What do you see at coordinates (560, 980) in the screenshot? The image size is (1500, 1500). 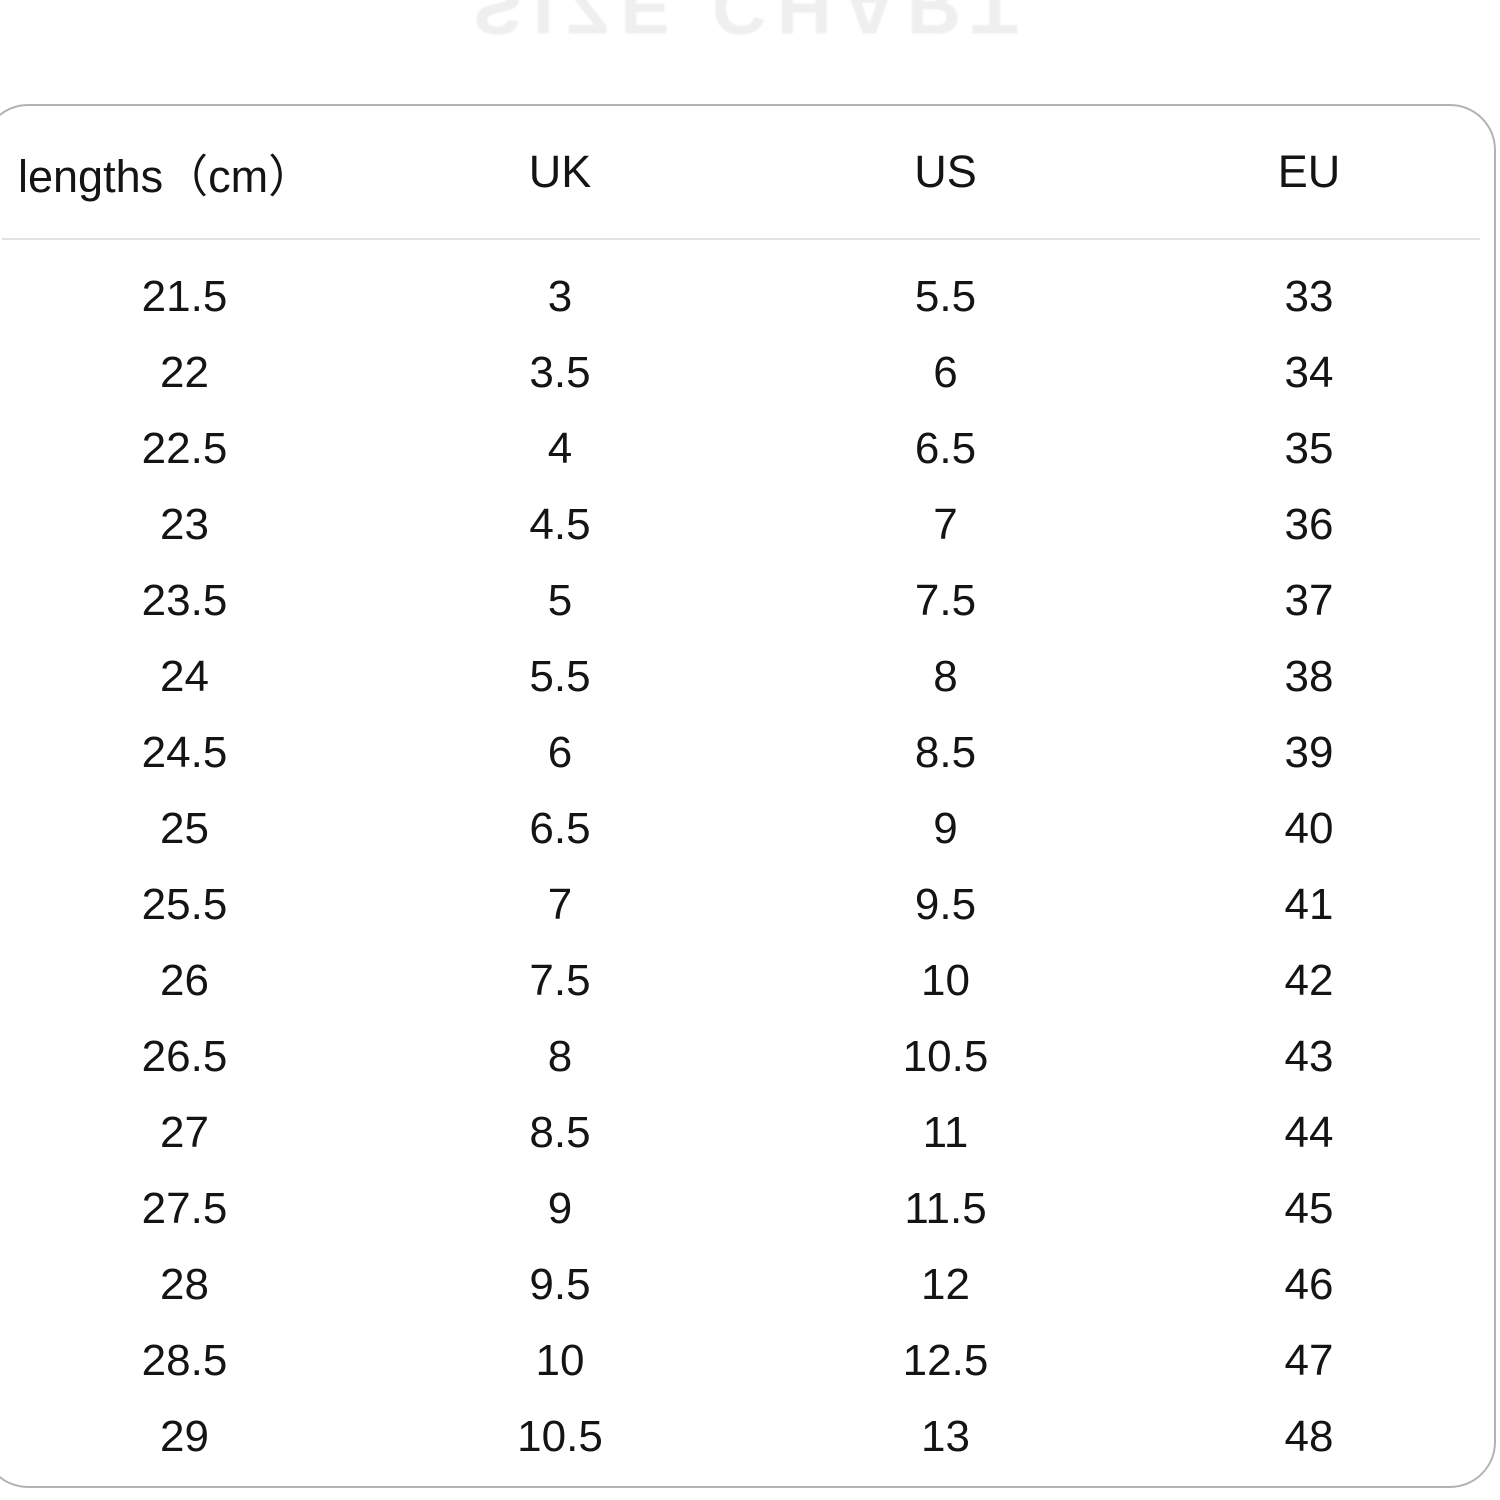 I see `cell-uk: 7.5` at bounding box center [560, 980].